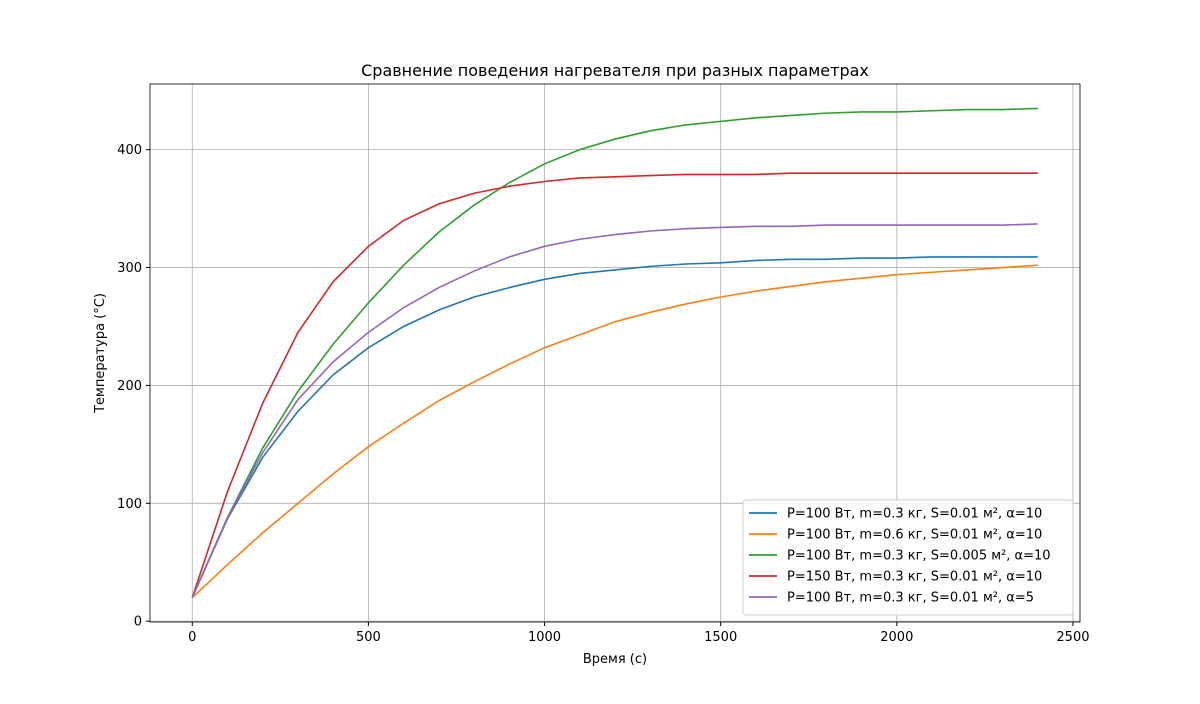 Image resolution: width=1200 pixels, height=704 pixels. I want to click on legend-label: P=100 Вт, m=0.6 кг, S=0.01 м², α=10, so click(914, 535).